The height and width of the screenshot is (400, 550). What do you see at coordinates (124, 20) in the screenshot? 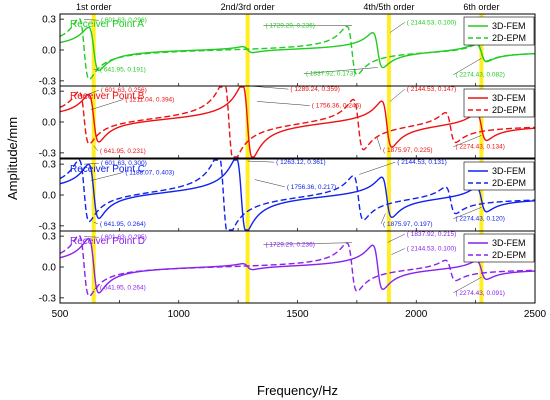
I see `data-label: ( 601.63, 0.296)` at bounding box center [124, 20].